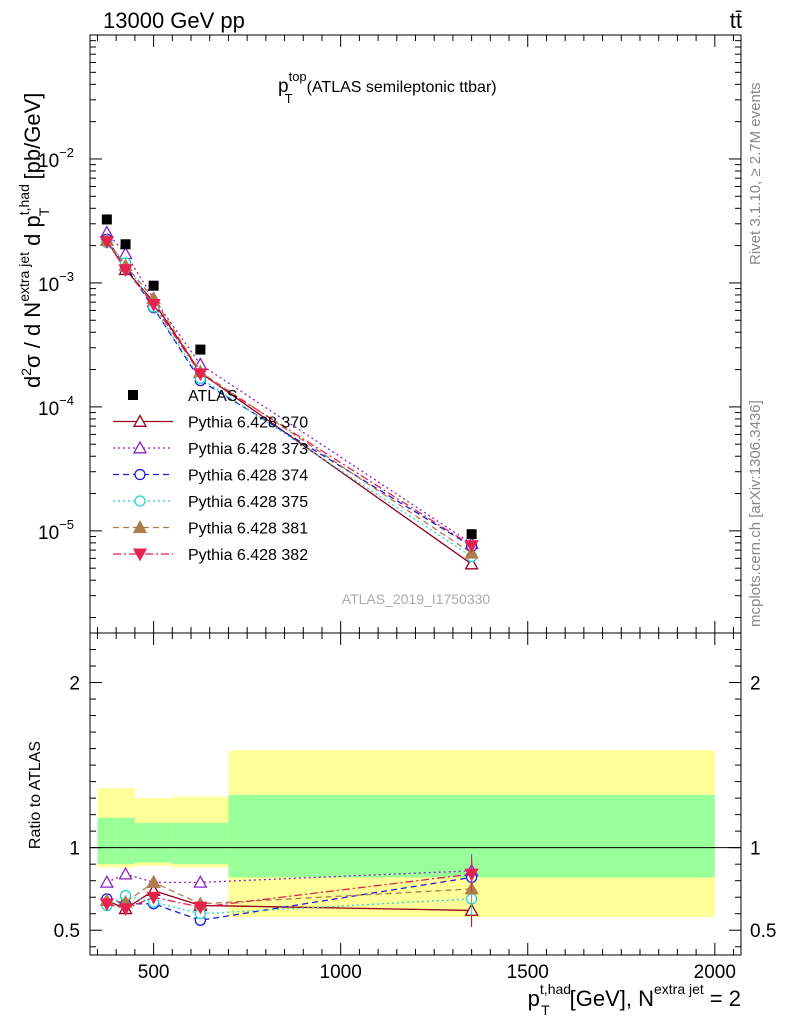 This screenshot has height=1024, width=786. What do you see at coordinates (174, 20) in the screenshot?
I see `energy-label: 13000 GeV pp` at bounding box center [174, 20].